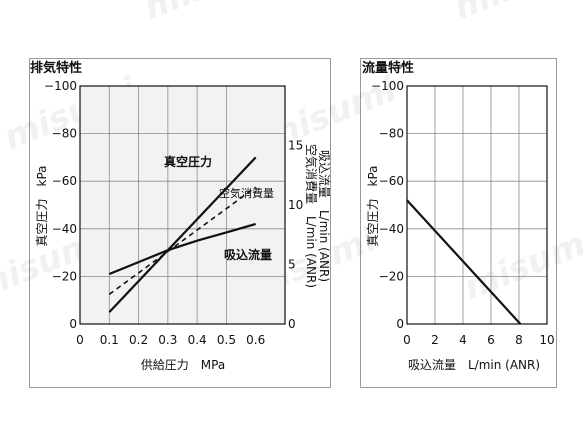  I want to click on exhaust-y2-axis-label-2: 空気消費量 L/min (ANR), so click(311, 216).